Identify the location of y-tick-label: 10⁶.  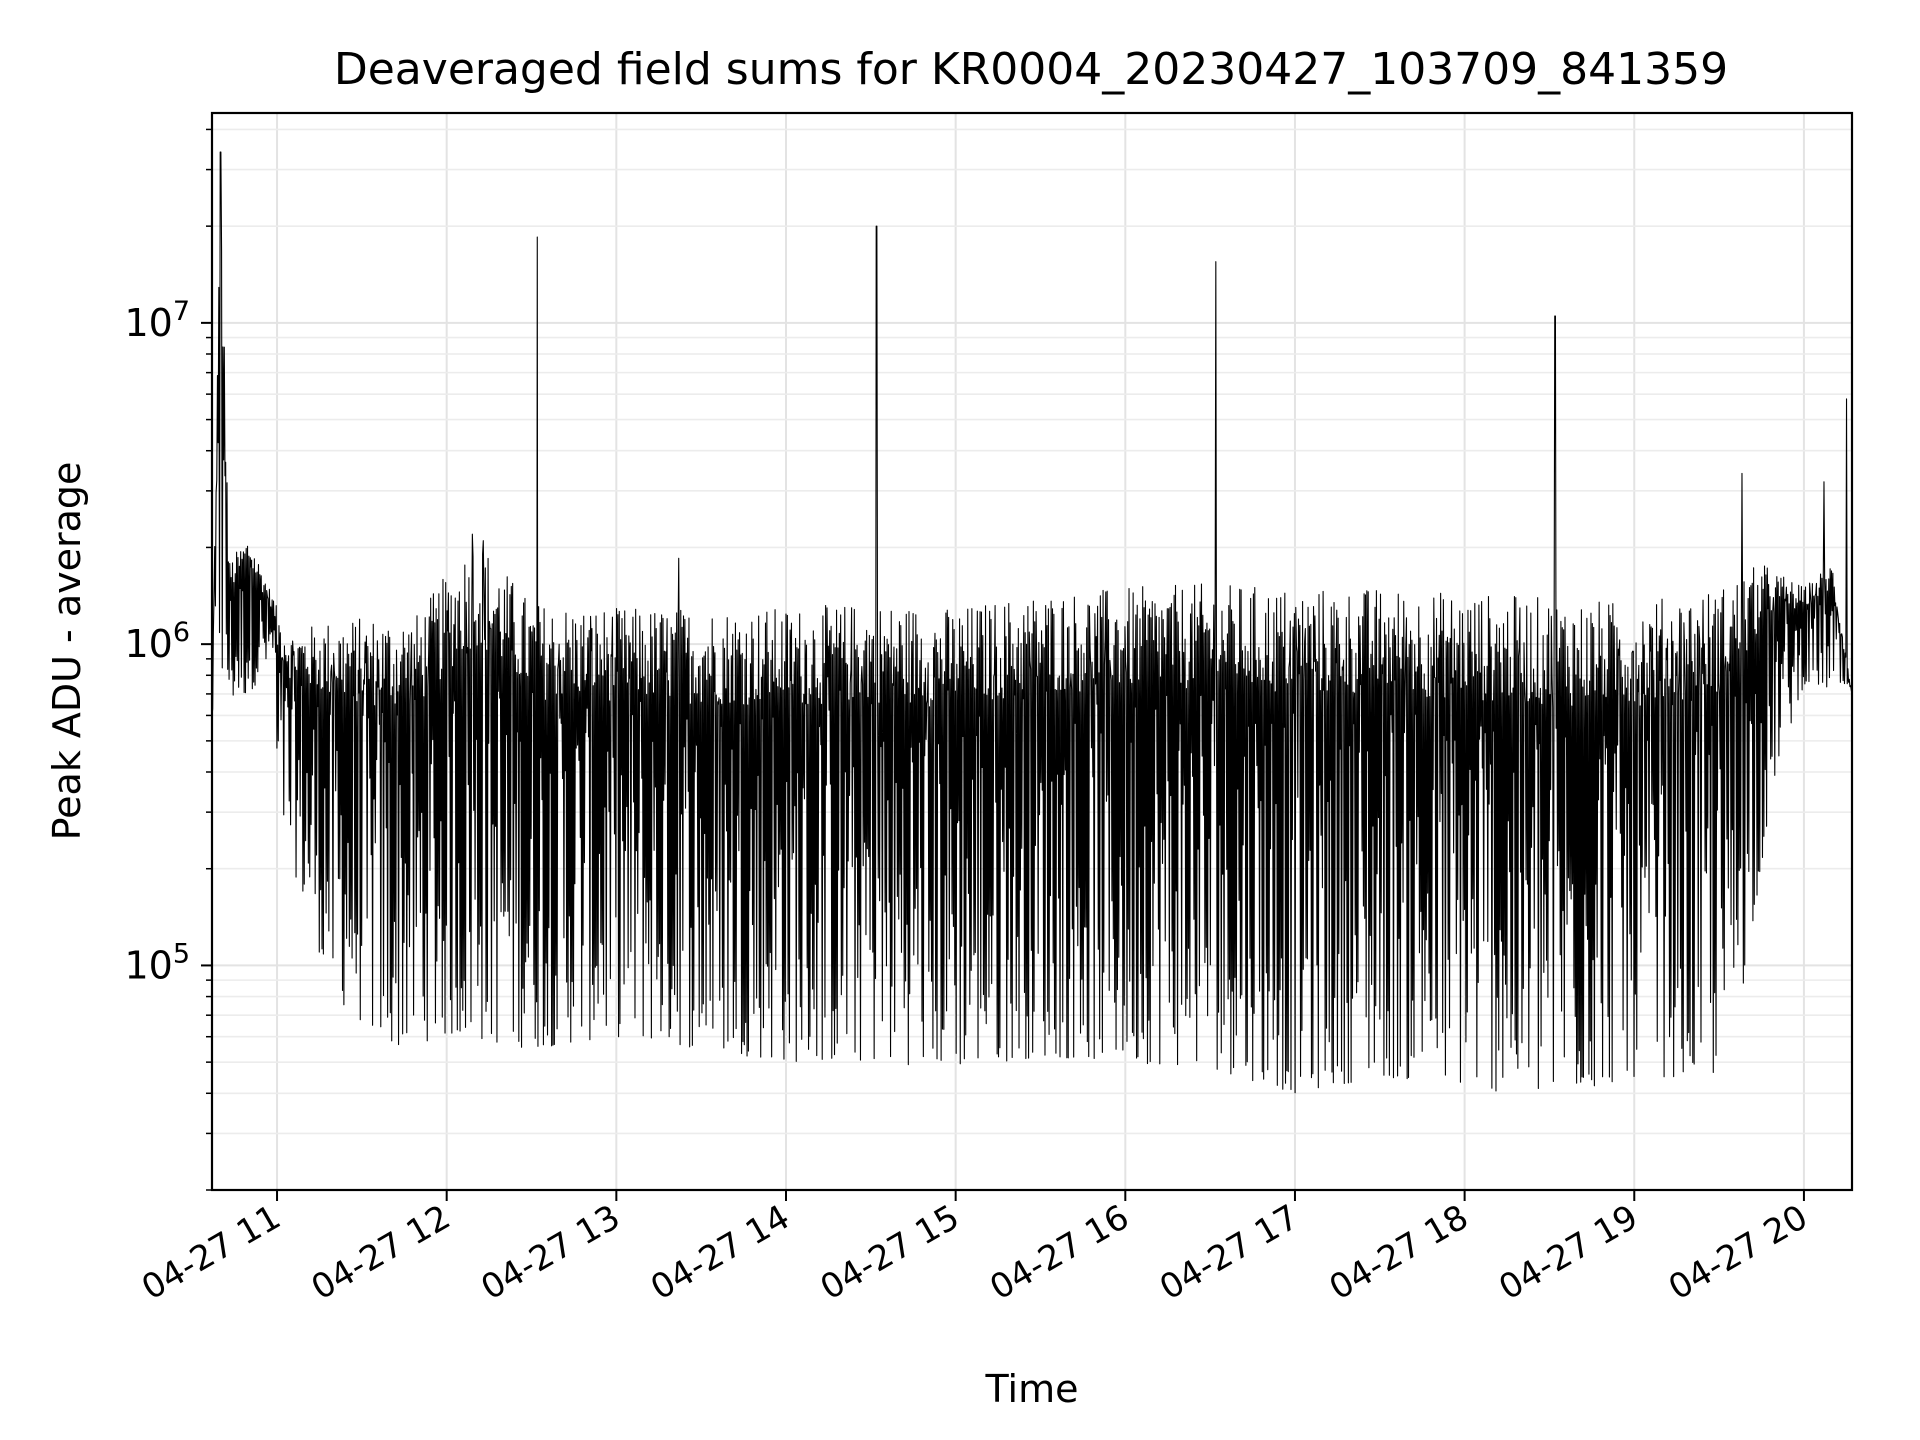
(157, 641).